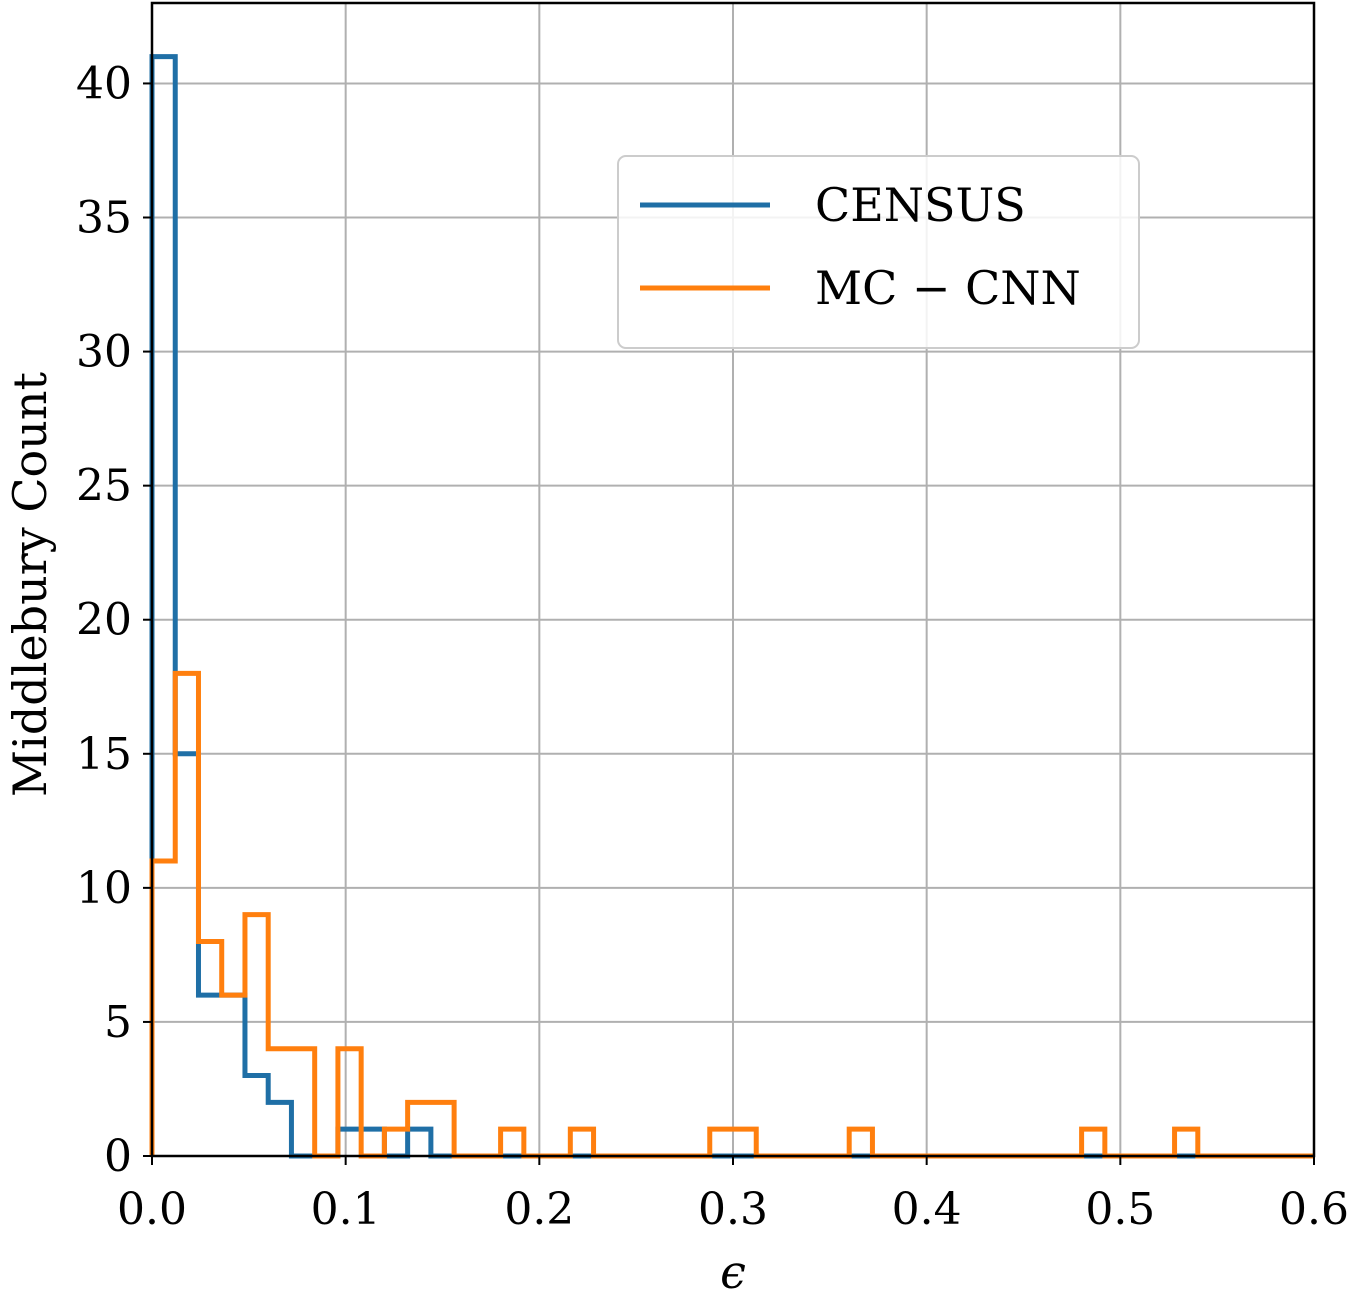  I want to click on y-tick-label: 15, so click(104, 754).